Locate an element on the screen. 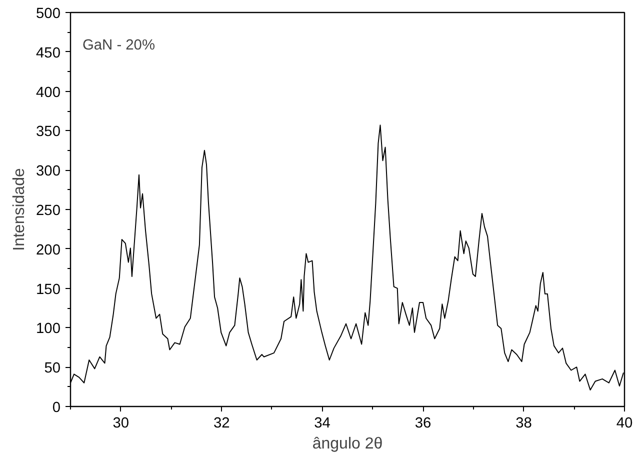 The image size is (644, 455). x-axis-title: ângulo 2θ is located at coordinates (347, 444).